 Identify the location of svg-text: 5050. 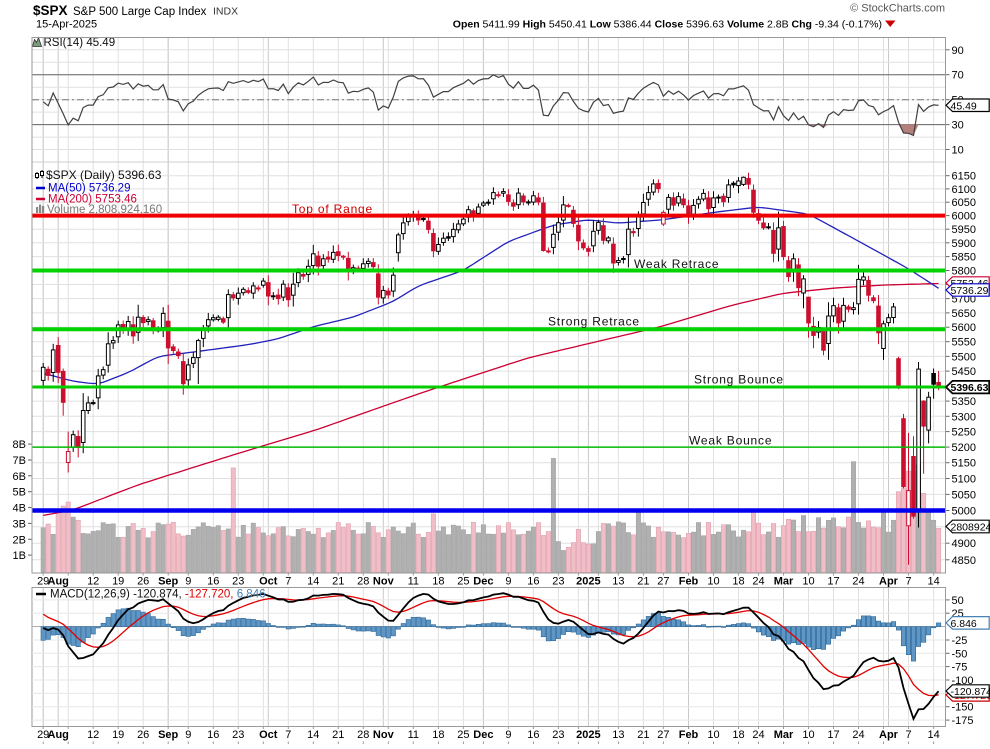
(964, 495).